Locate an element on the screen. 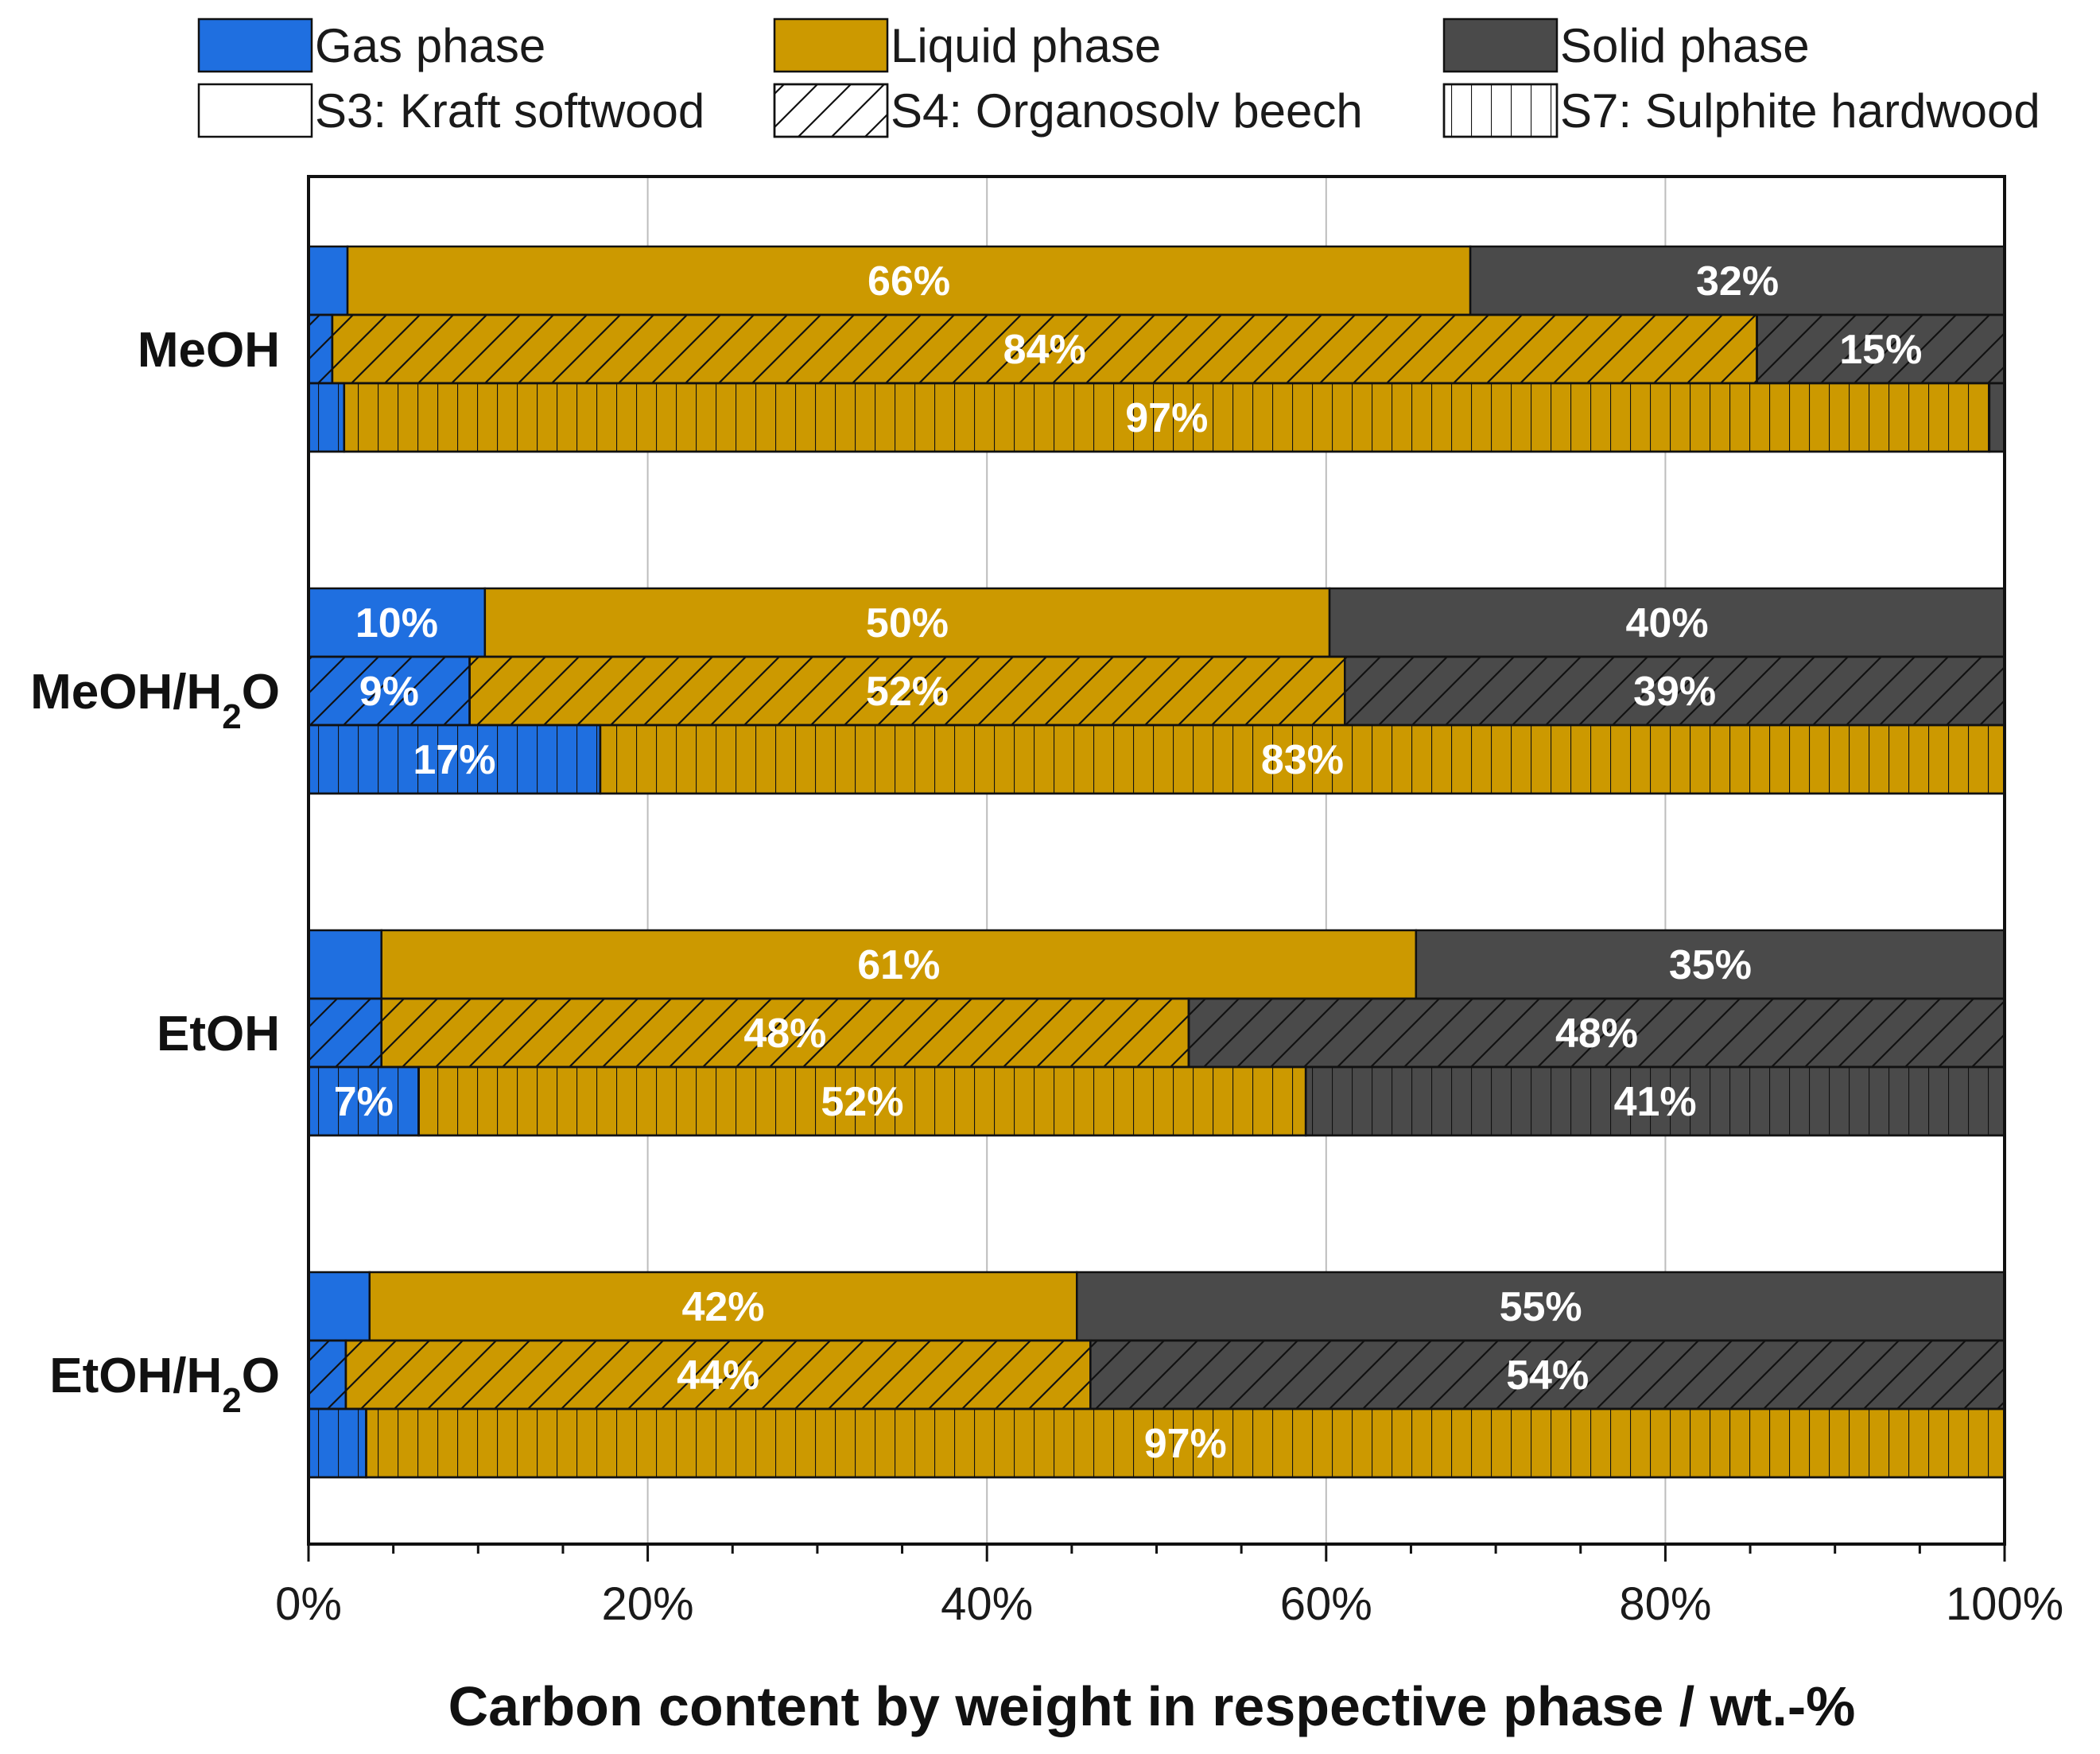 The height and width of the screenshot is (1754, 2100). bar-group-etoh: 61% 35% 48% 48% 7% 52% 41% is located at coordinates (1156, 1033).